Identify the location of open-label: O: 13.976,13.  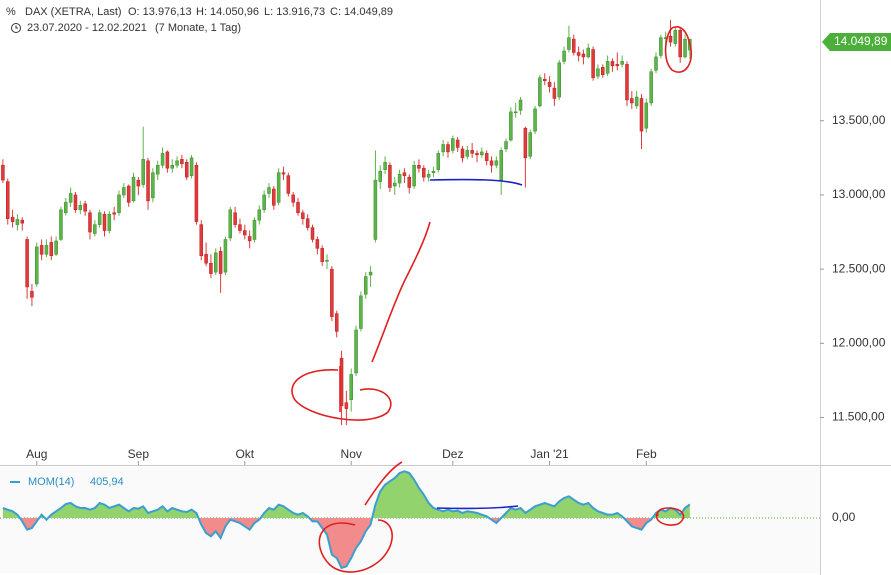
(160, 12).